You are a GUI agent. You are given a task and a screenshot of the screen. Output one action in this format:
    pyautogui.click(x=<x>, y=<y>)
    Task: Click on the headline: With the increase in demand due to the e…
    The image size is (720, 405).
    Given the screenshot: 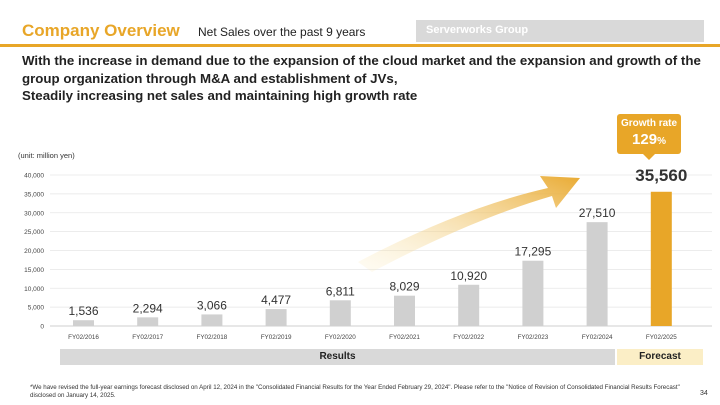 What is the action you would take?
    pyautogui.click(x=367, y=78)
    